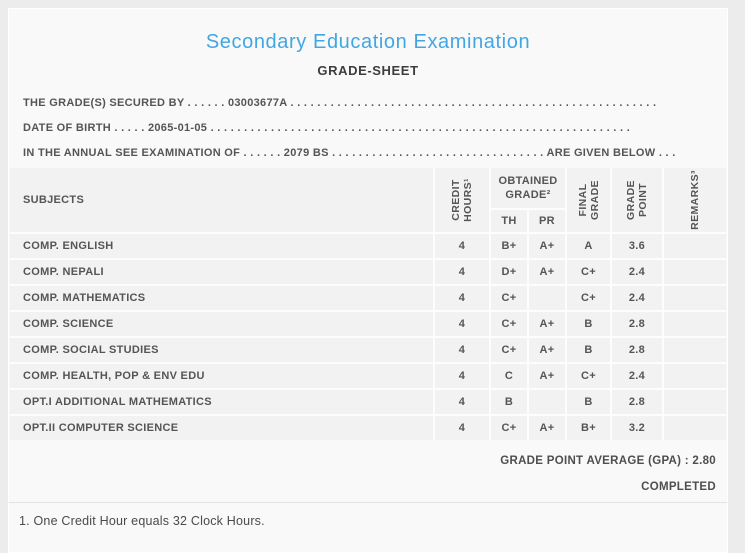 The width and height of the screenshot is (745, 553). I want to click on subject-cell: COMP. NEPALI, so click(221, 272).